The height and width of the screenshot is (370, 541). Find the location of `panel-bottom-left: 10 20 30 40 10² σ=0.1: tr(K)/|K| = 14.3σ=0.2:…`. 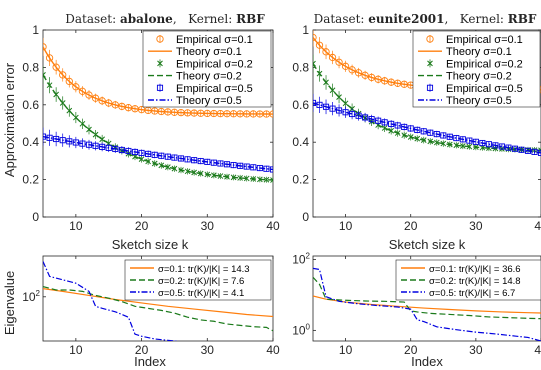

panel-bottom-left: 10 20 30 40 10² σ=0.1: tr(K)/|K| = 14.3σ=0.2:… is located at coordinates (151, 306).